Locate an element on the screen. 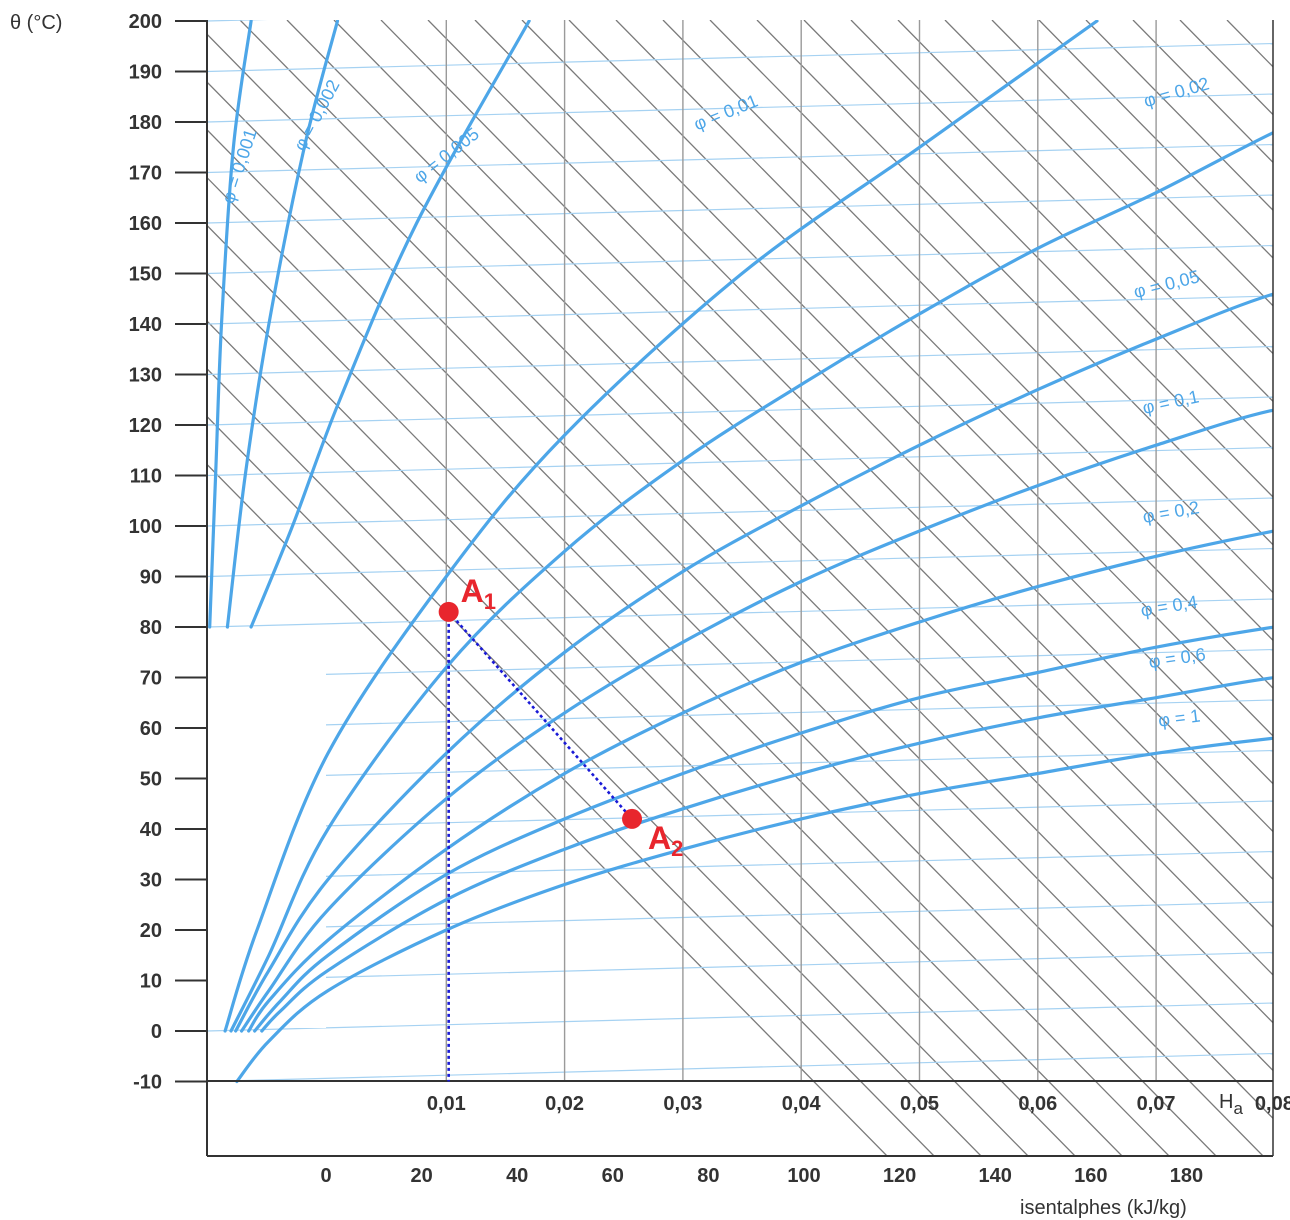 The height and width of the screenshot is (1220, 1290). y-tick-label: 10 is located at coordinates (151, 982).